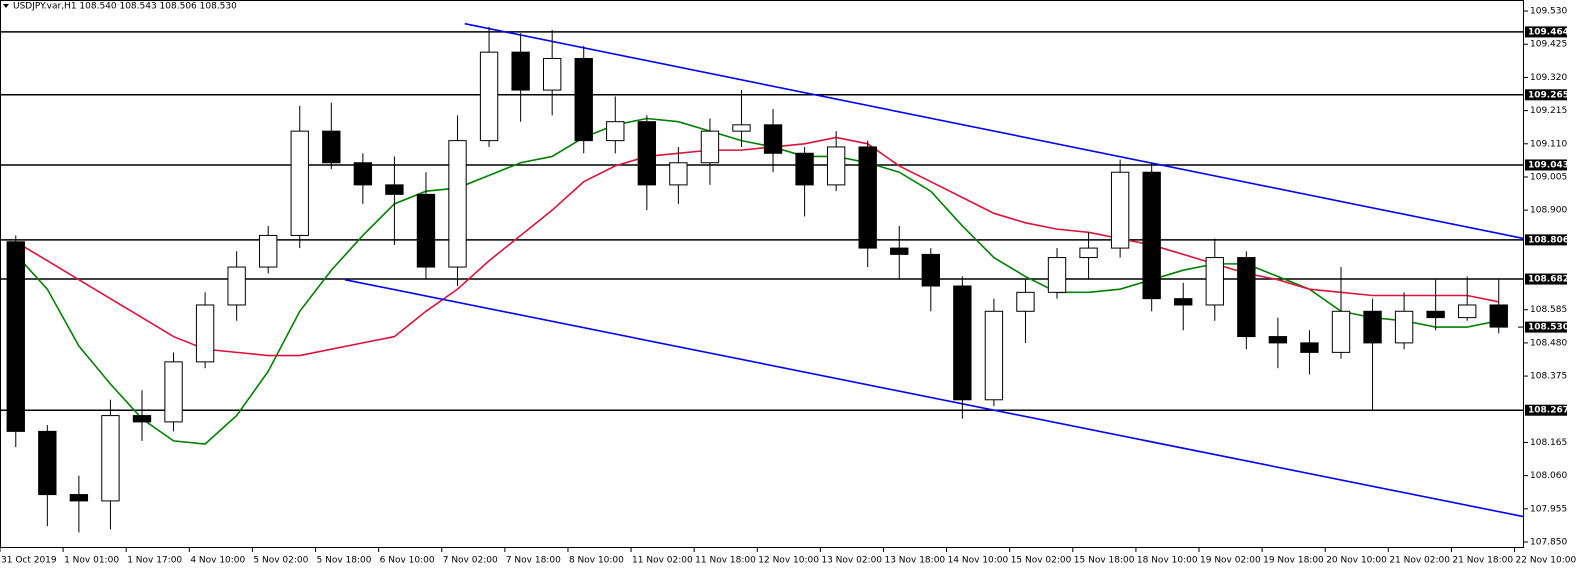  Describe the element at coordinates (470, 561) in the screenshot. I see `x-tick-label: 7 Nov 02:00` at that location.